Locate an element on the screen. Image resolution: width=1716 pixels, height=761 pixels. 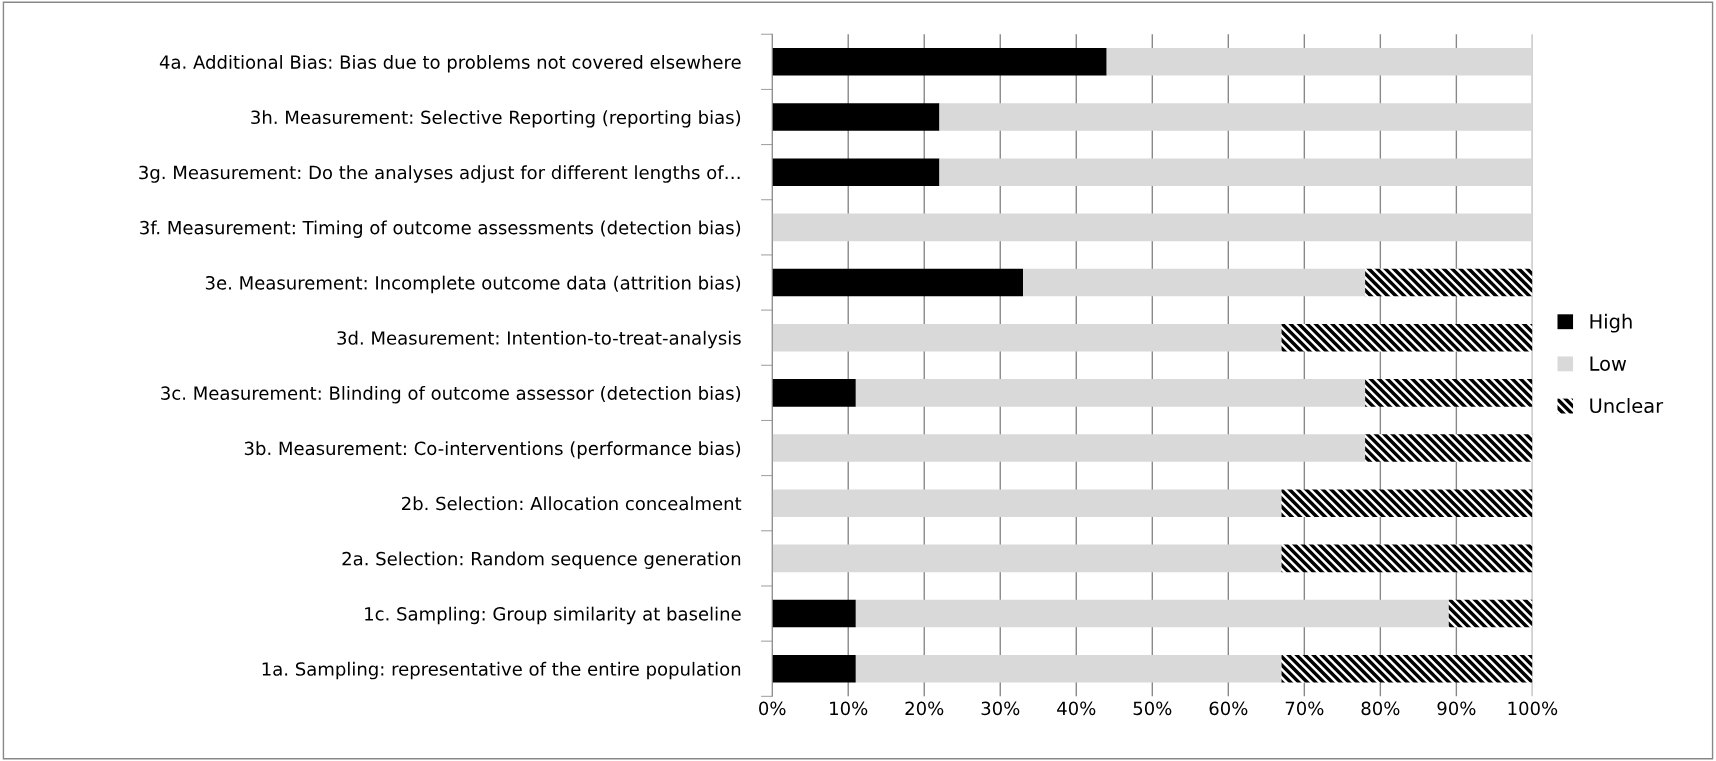
x-tick-label: 60% is located at coordinates (1228, 708).